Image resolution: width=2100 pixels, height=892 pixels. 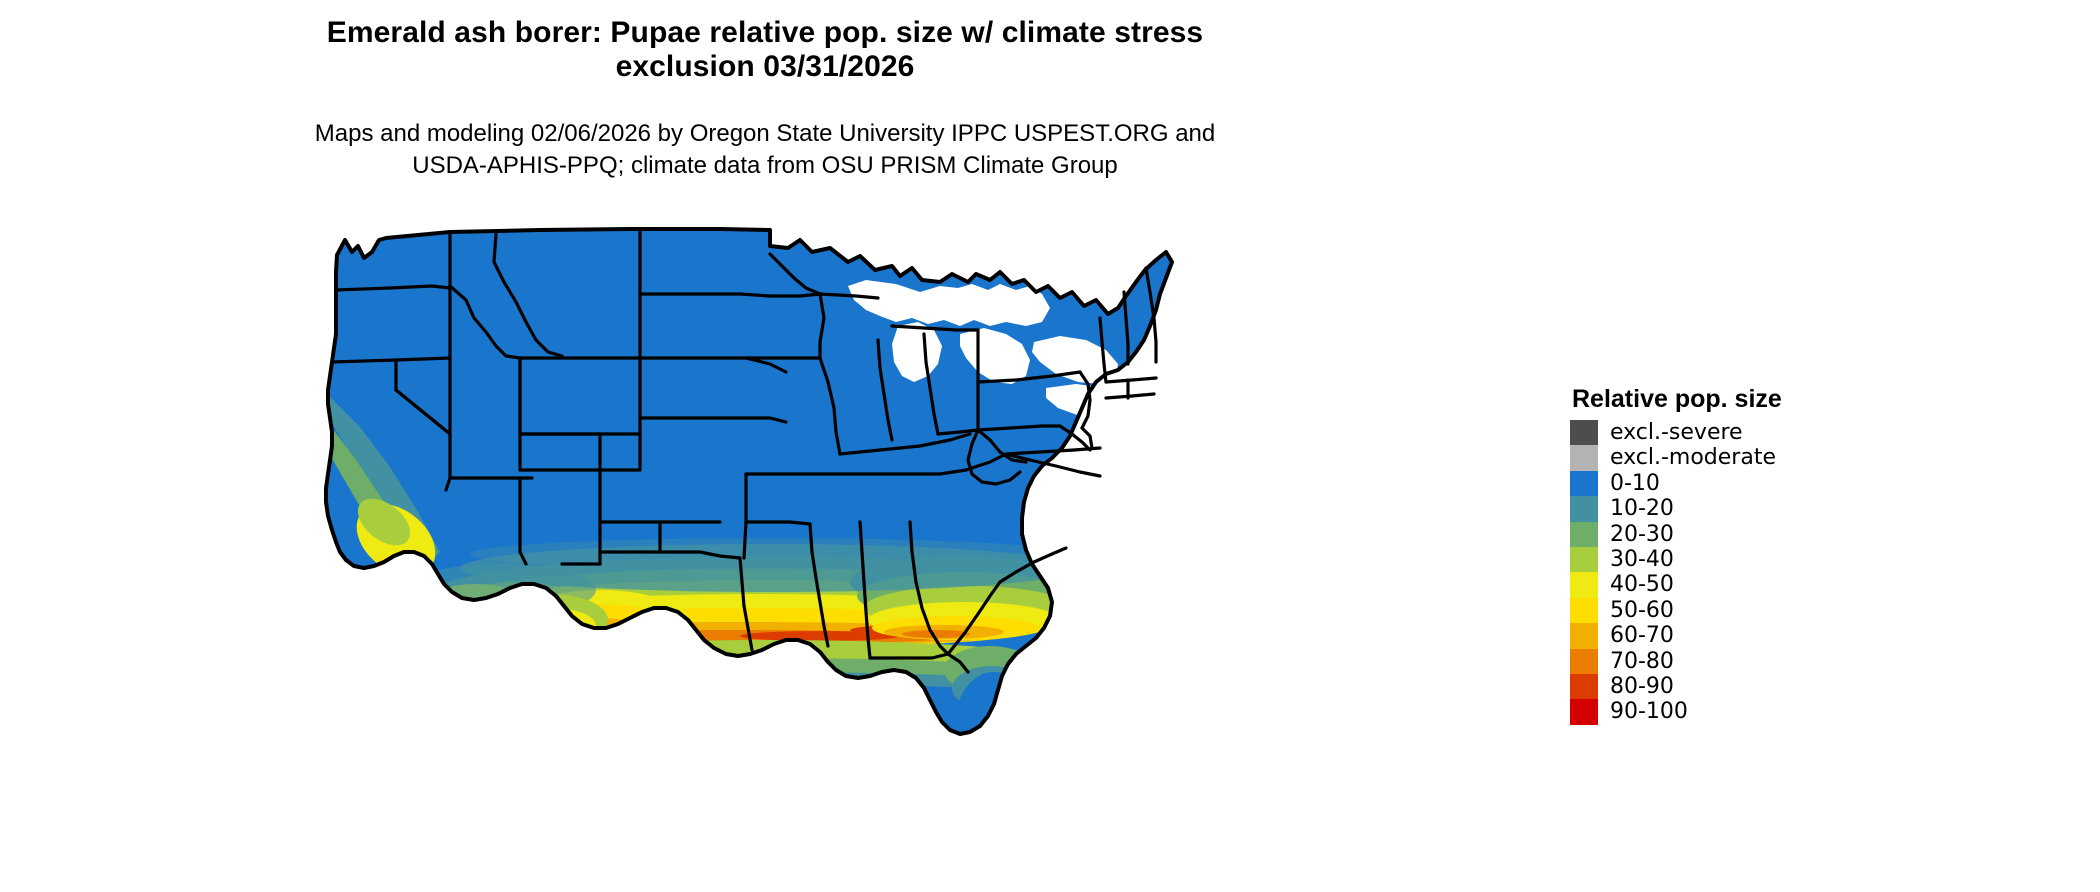 I want to click on legend-item: 60-70, so click(x=1730, y=636).